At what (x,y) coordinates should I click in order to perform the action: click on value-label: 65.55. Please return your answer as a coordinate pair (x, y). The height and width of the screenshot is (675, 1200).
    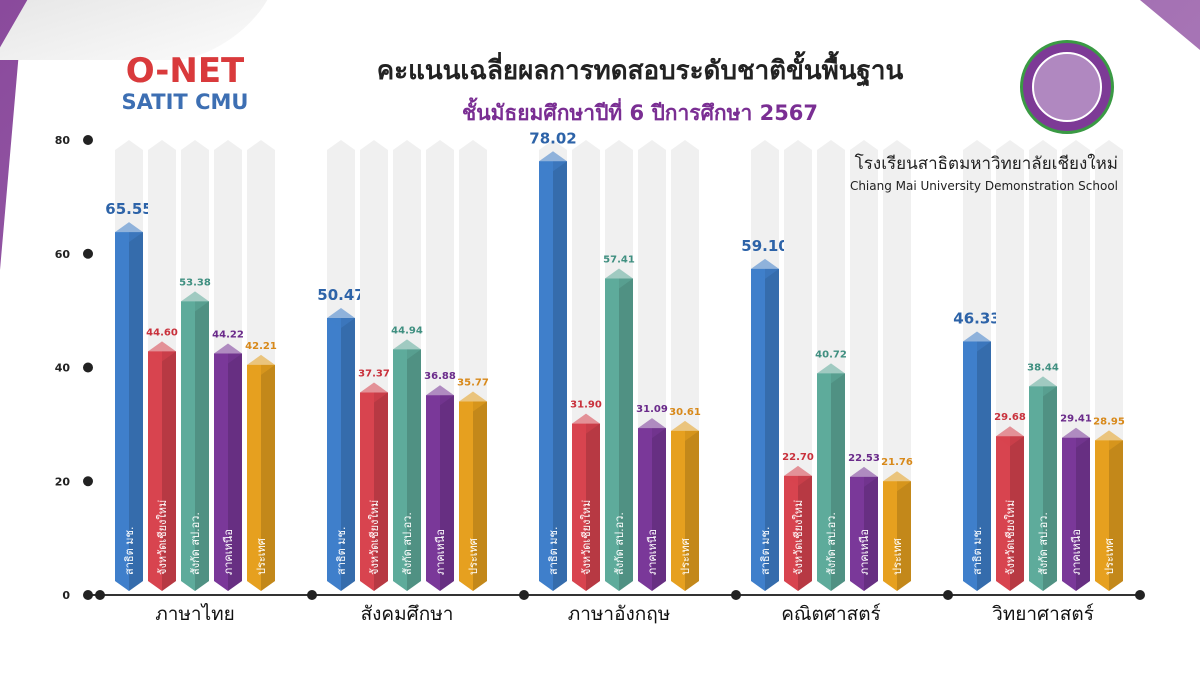
    Looking at the image, I should click on (128, 209).